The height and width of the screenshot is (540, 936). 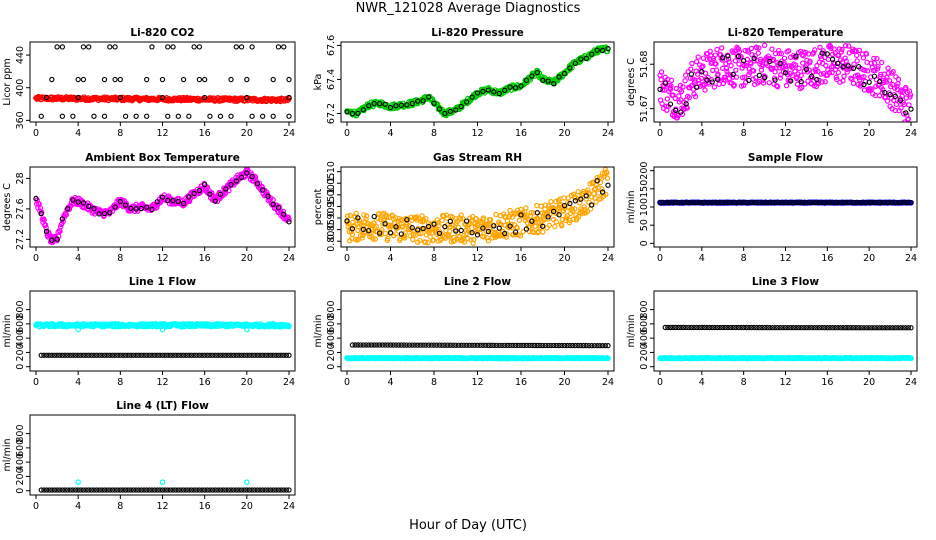 I want to click on series-box-temp, so click(x=162, y=206).